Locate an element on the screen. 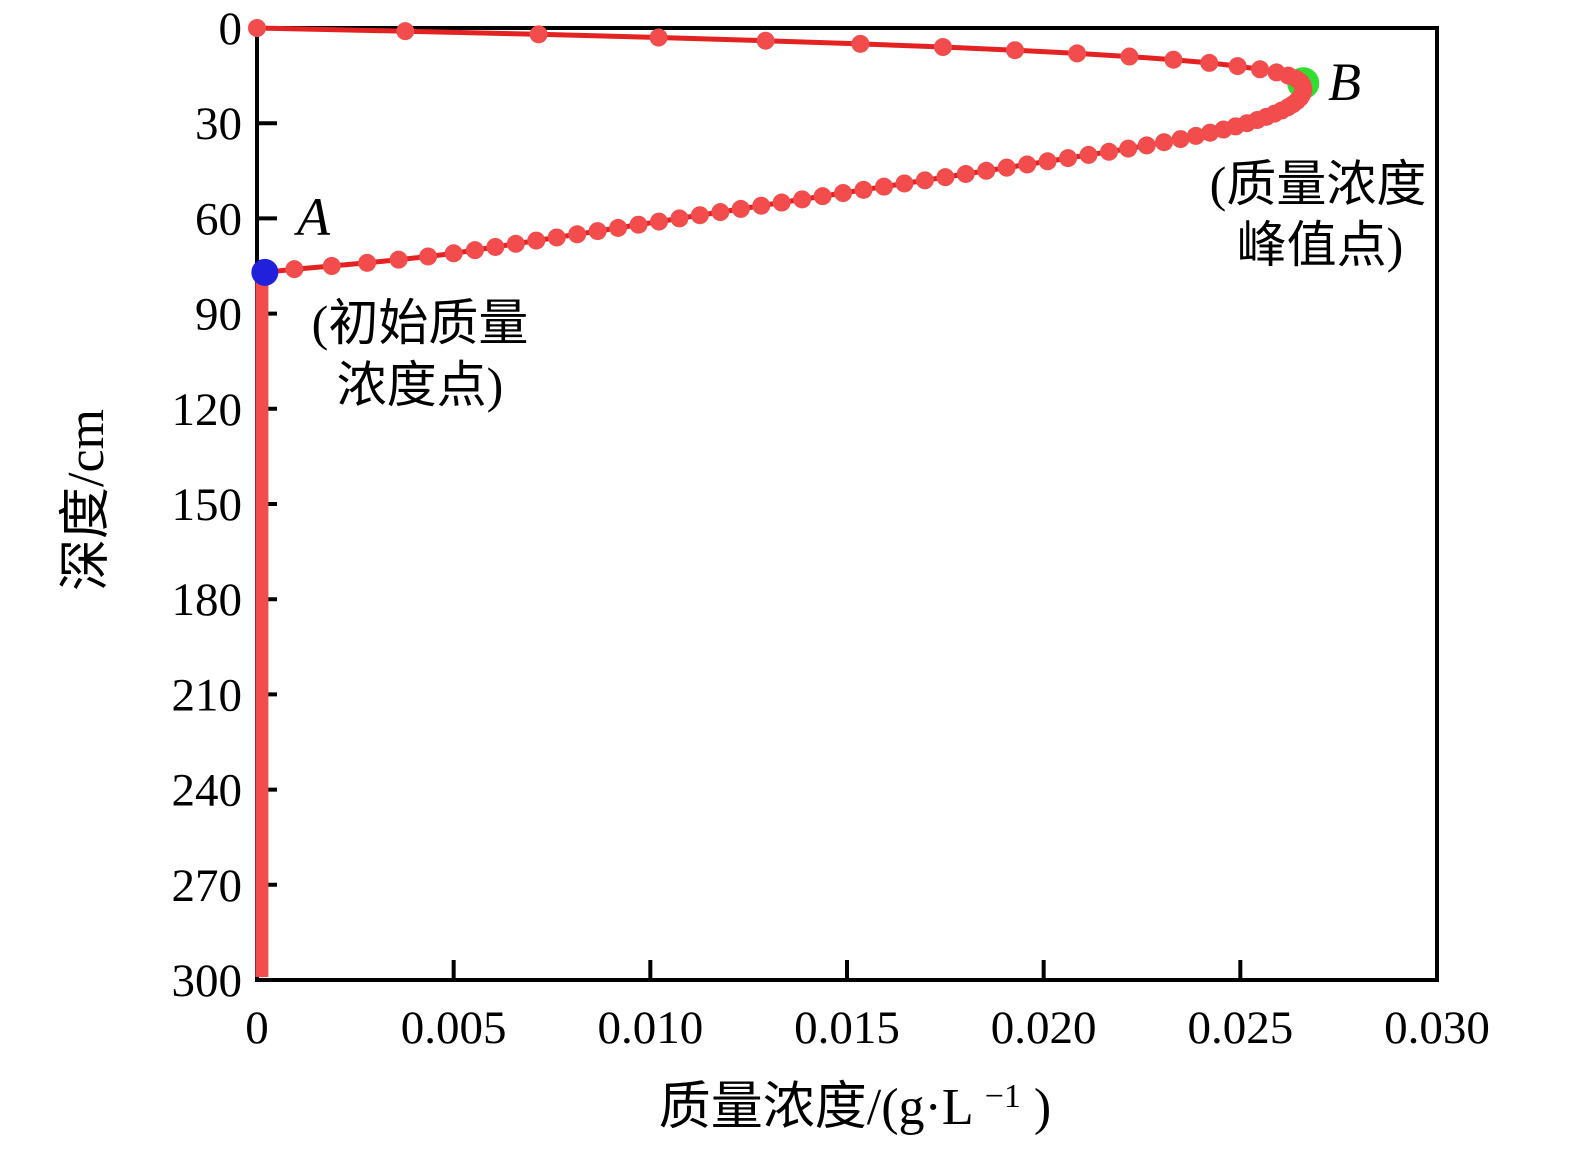 This screenshot has height=1149, width=1575. x-axis-title-superscript: −1 is located at coordinates (1003, 1096).